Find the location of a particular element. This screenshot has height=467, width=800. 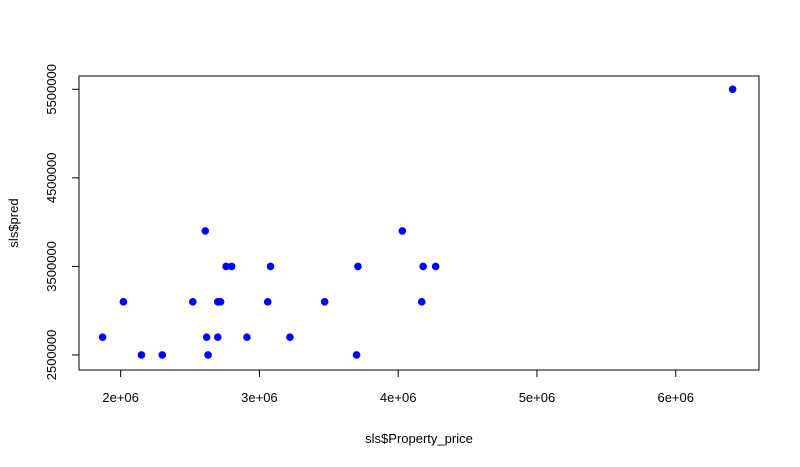

x-axis-title: sls$Property_price is located at coordinates (419, 438).